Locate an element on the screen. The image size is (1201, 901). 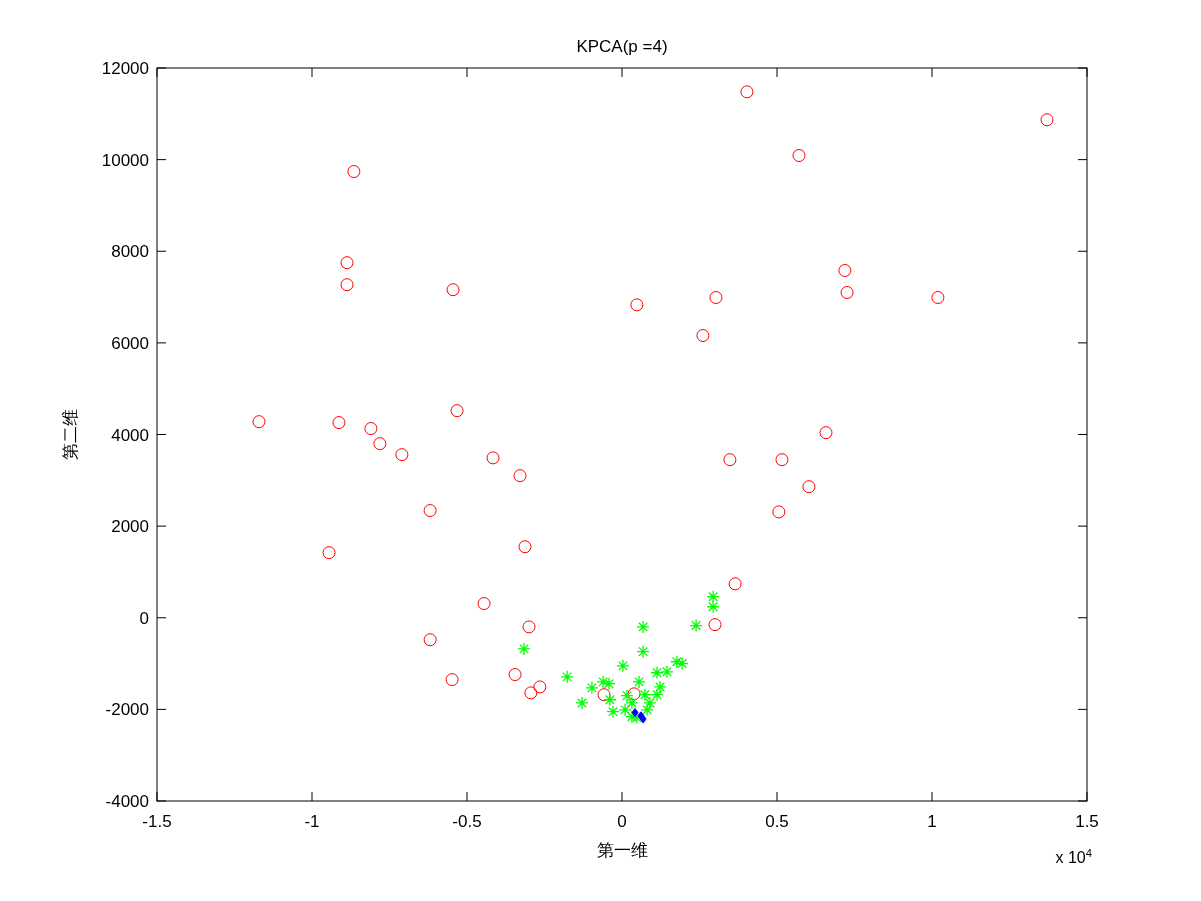
y-axis-title: 第二维 is located at coordinates (70, 434).